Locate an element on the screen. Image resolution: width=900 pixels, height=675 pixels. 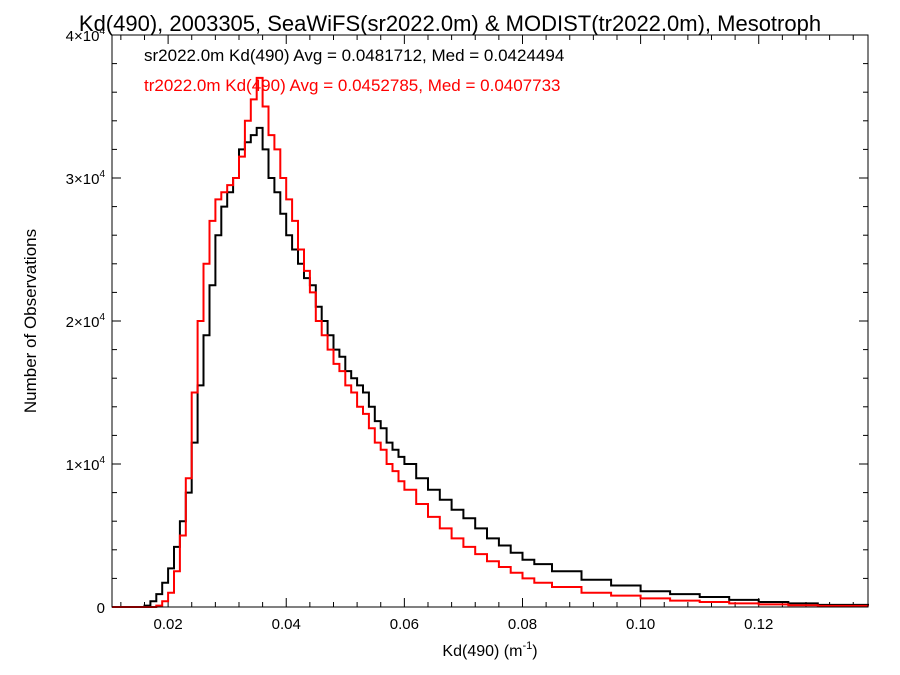
x-tick-label: 0.02 is located at coordinates (168, 624).